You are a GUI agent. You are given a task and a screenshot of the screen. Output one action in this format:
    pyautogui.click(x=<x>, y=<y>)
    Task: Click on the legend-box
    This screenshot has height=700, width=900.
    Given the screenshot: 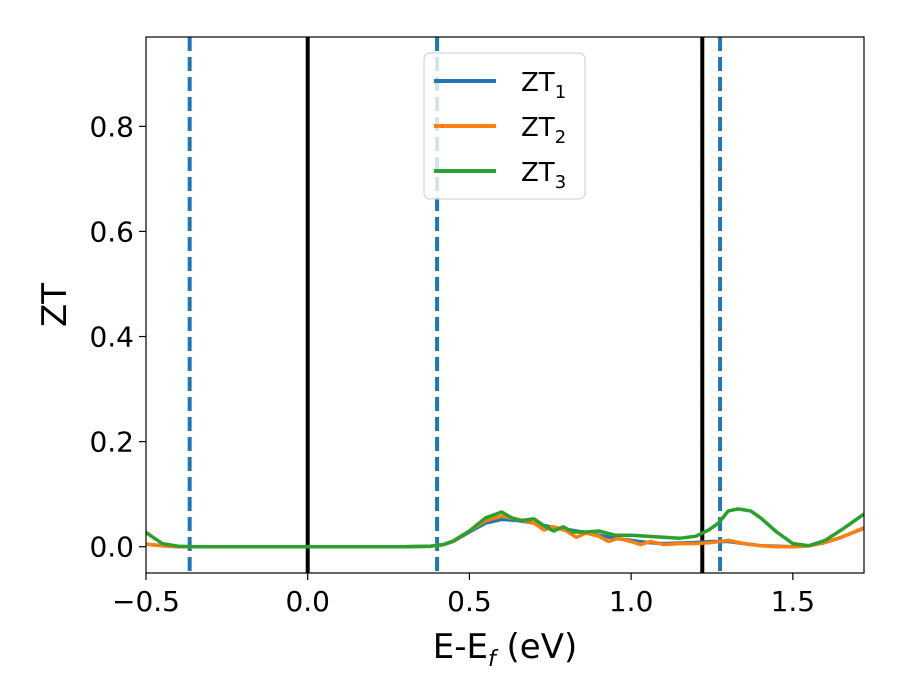 What is the action you would take?
    pyautogui.click(x=504, y=126)
    